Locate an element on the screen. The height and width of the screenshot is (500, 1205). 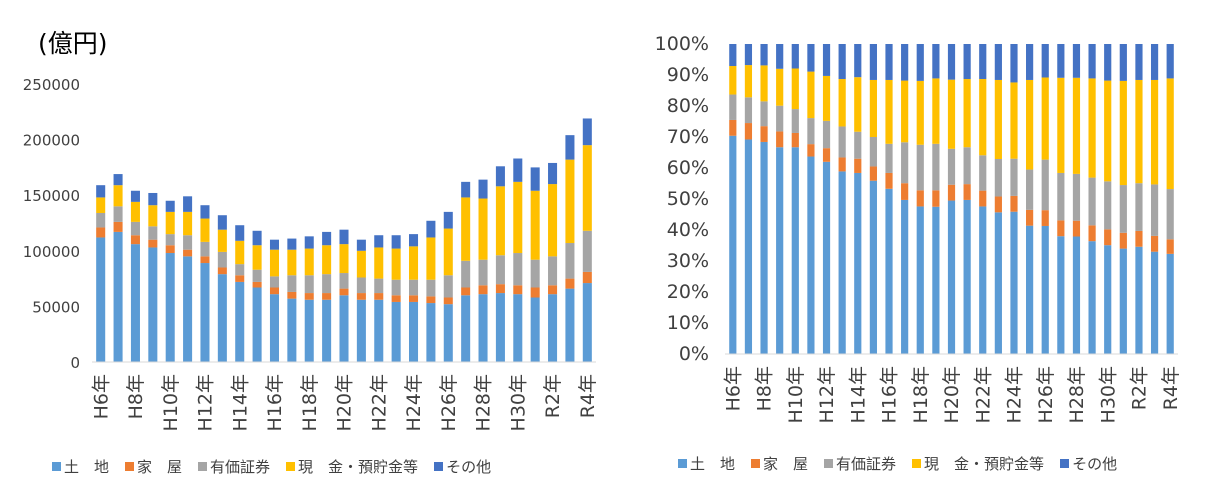
legend-label-cash: 現 金・預貯金等 is located at coordinates (984, 464).